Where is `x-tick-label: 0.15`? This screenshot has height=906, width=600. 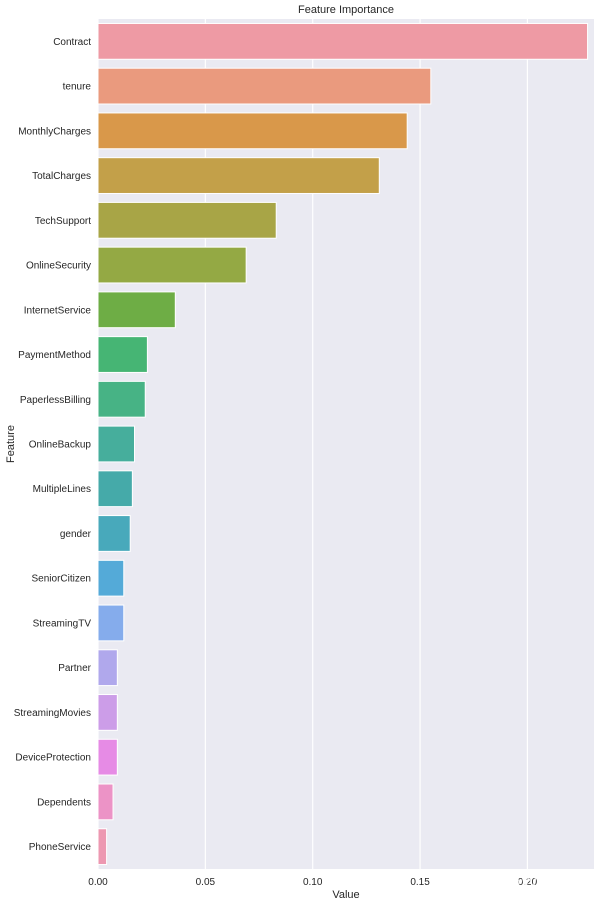
x-tick-label: 0.15 is located at coordinates (420, 882).